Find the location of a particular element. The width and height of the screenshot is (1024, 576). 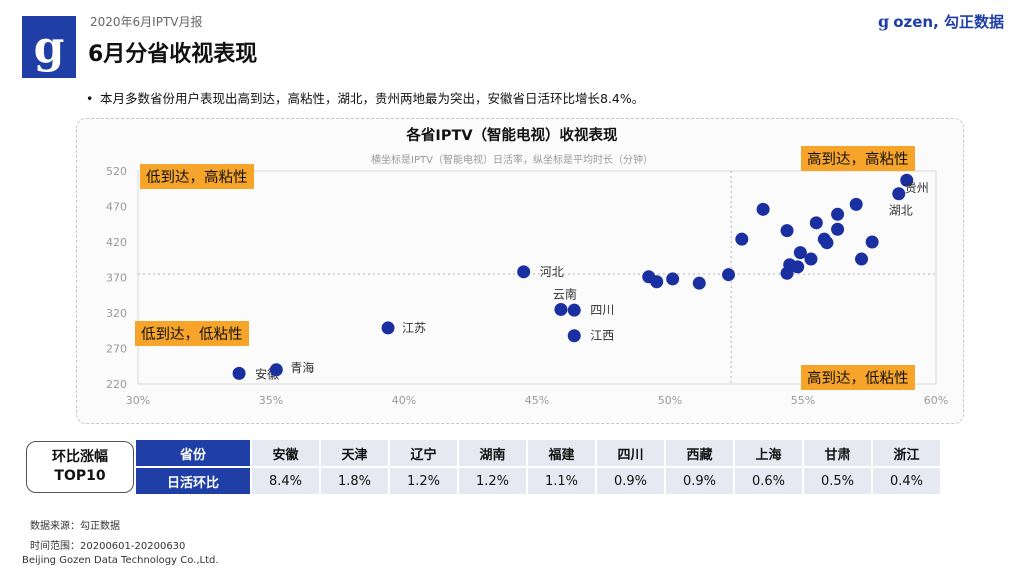

chart-subtitle: 横坐标是IPTV（智能电视）日活率，纵坐标是平均时长（分钟） is located at coordinates (512, 160).